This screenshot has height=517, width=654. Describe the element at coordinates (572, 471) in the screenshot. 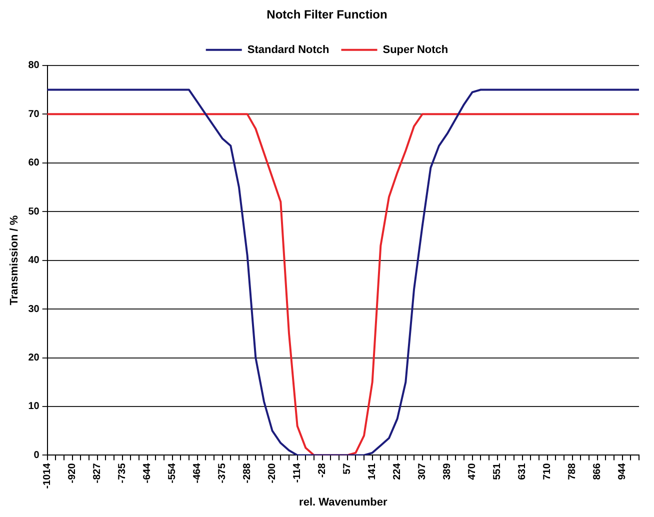

I see `x-tick-label: 788` at that location.